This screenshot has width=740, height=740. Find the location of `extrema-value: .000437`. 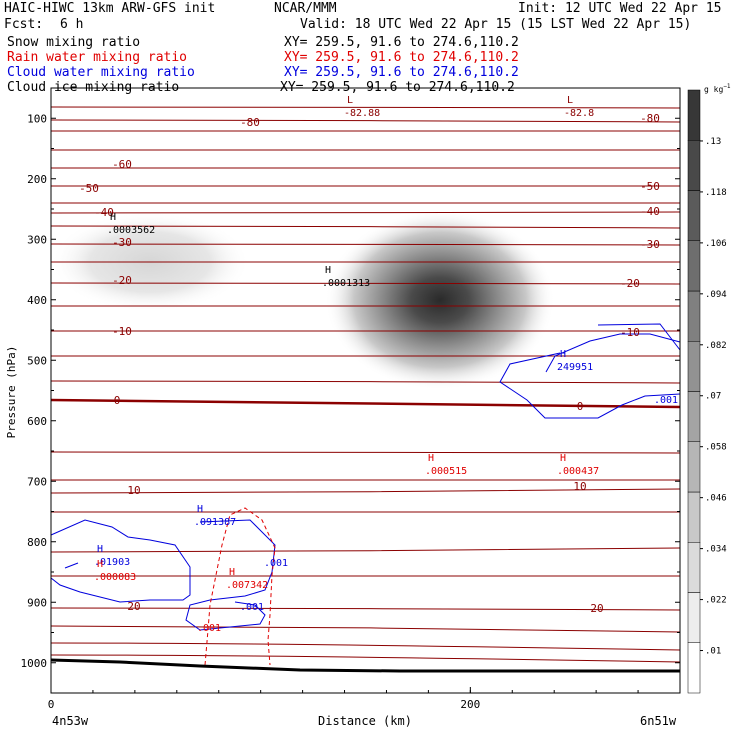

extrema-value: .000437 is located at coordinates (578, 471).